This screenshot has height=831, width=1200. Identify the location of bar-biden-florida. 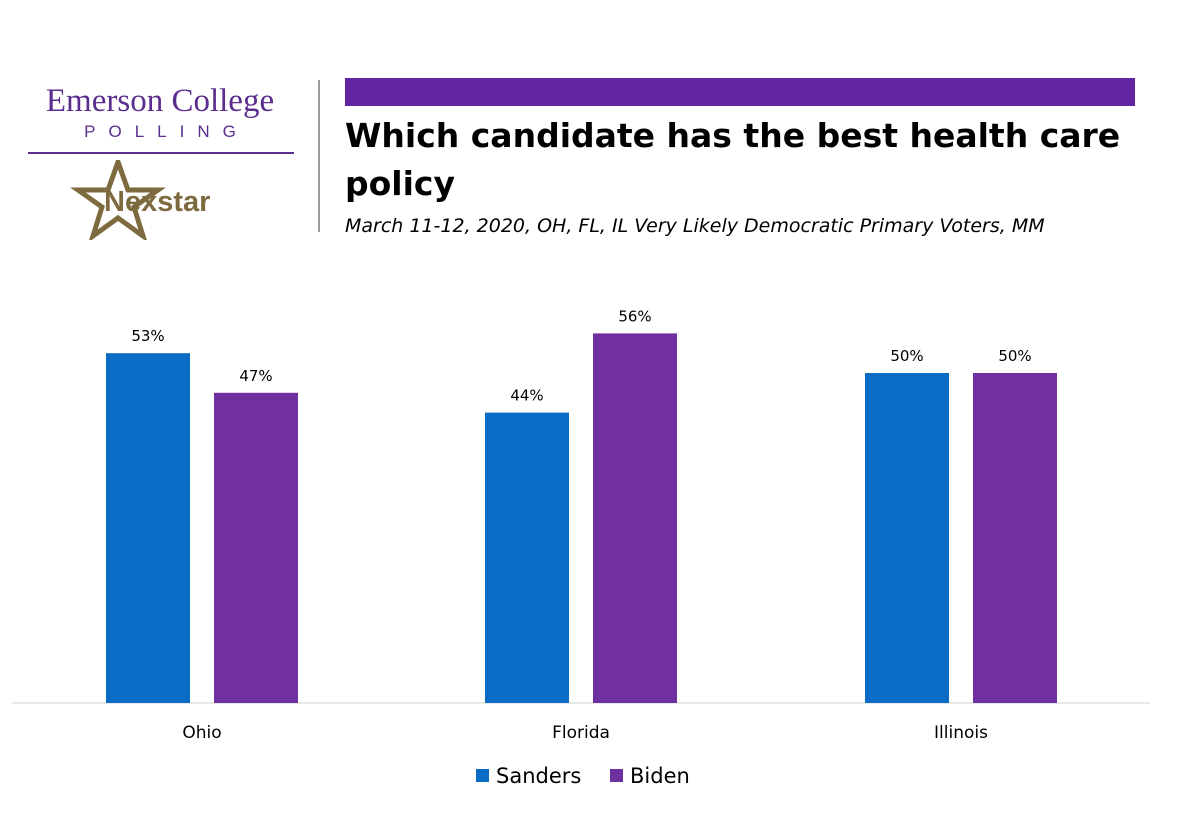
(635, 518).